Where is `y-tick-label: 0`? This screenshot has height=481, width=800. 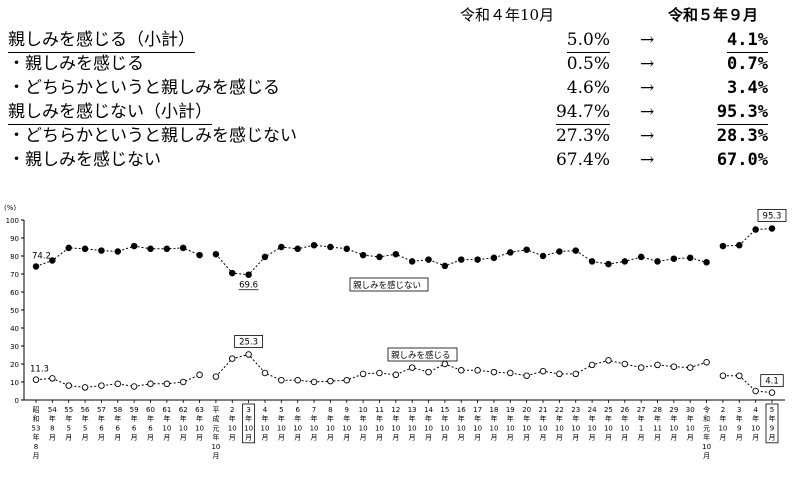
y-tick-label: 0 is located at coordinates (17, 401).